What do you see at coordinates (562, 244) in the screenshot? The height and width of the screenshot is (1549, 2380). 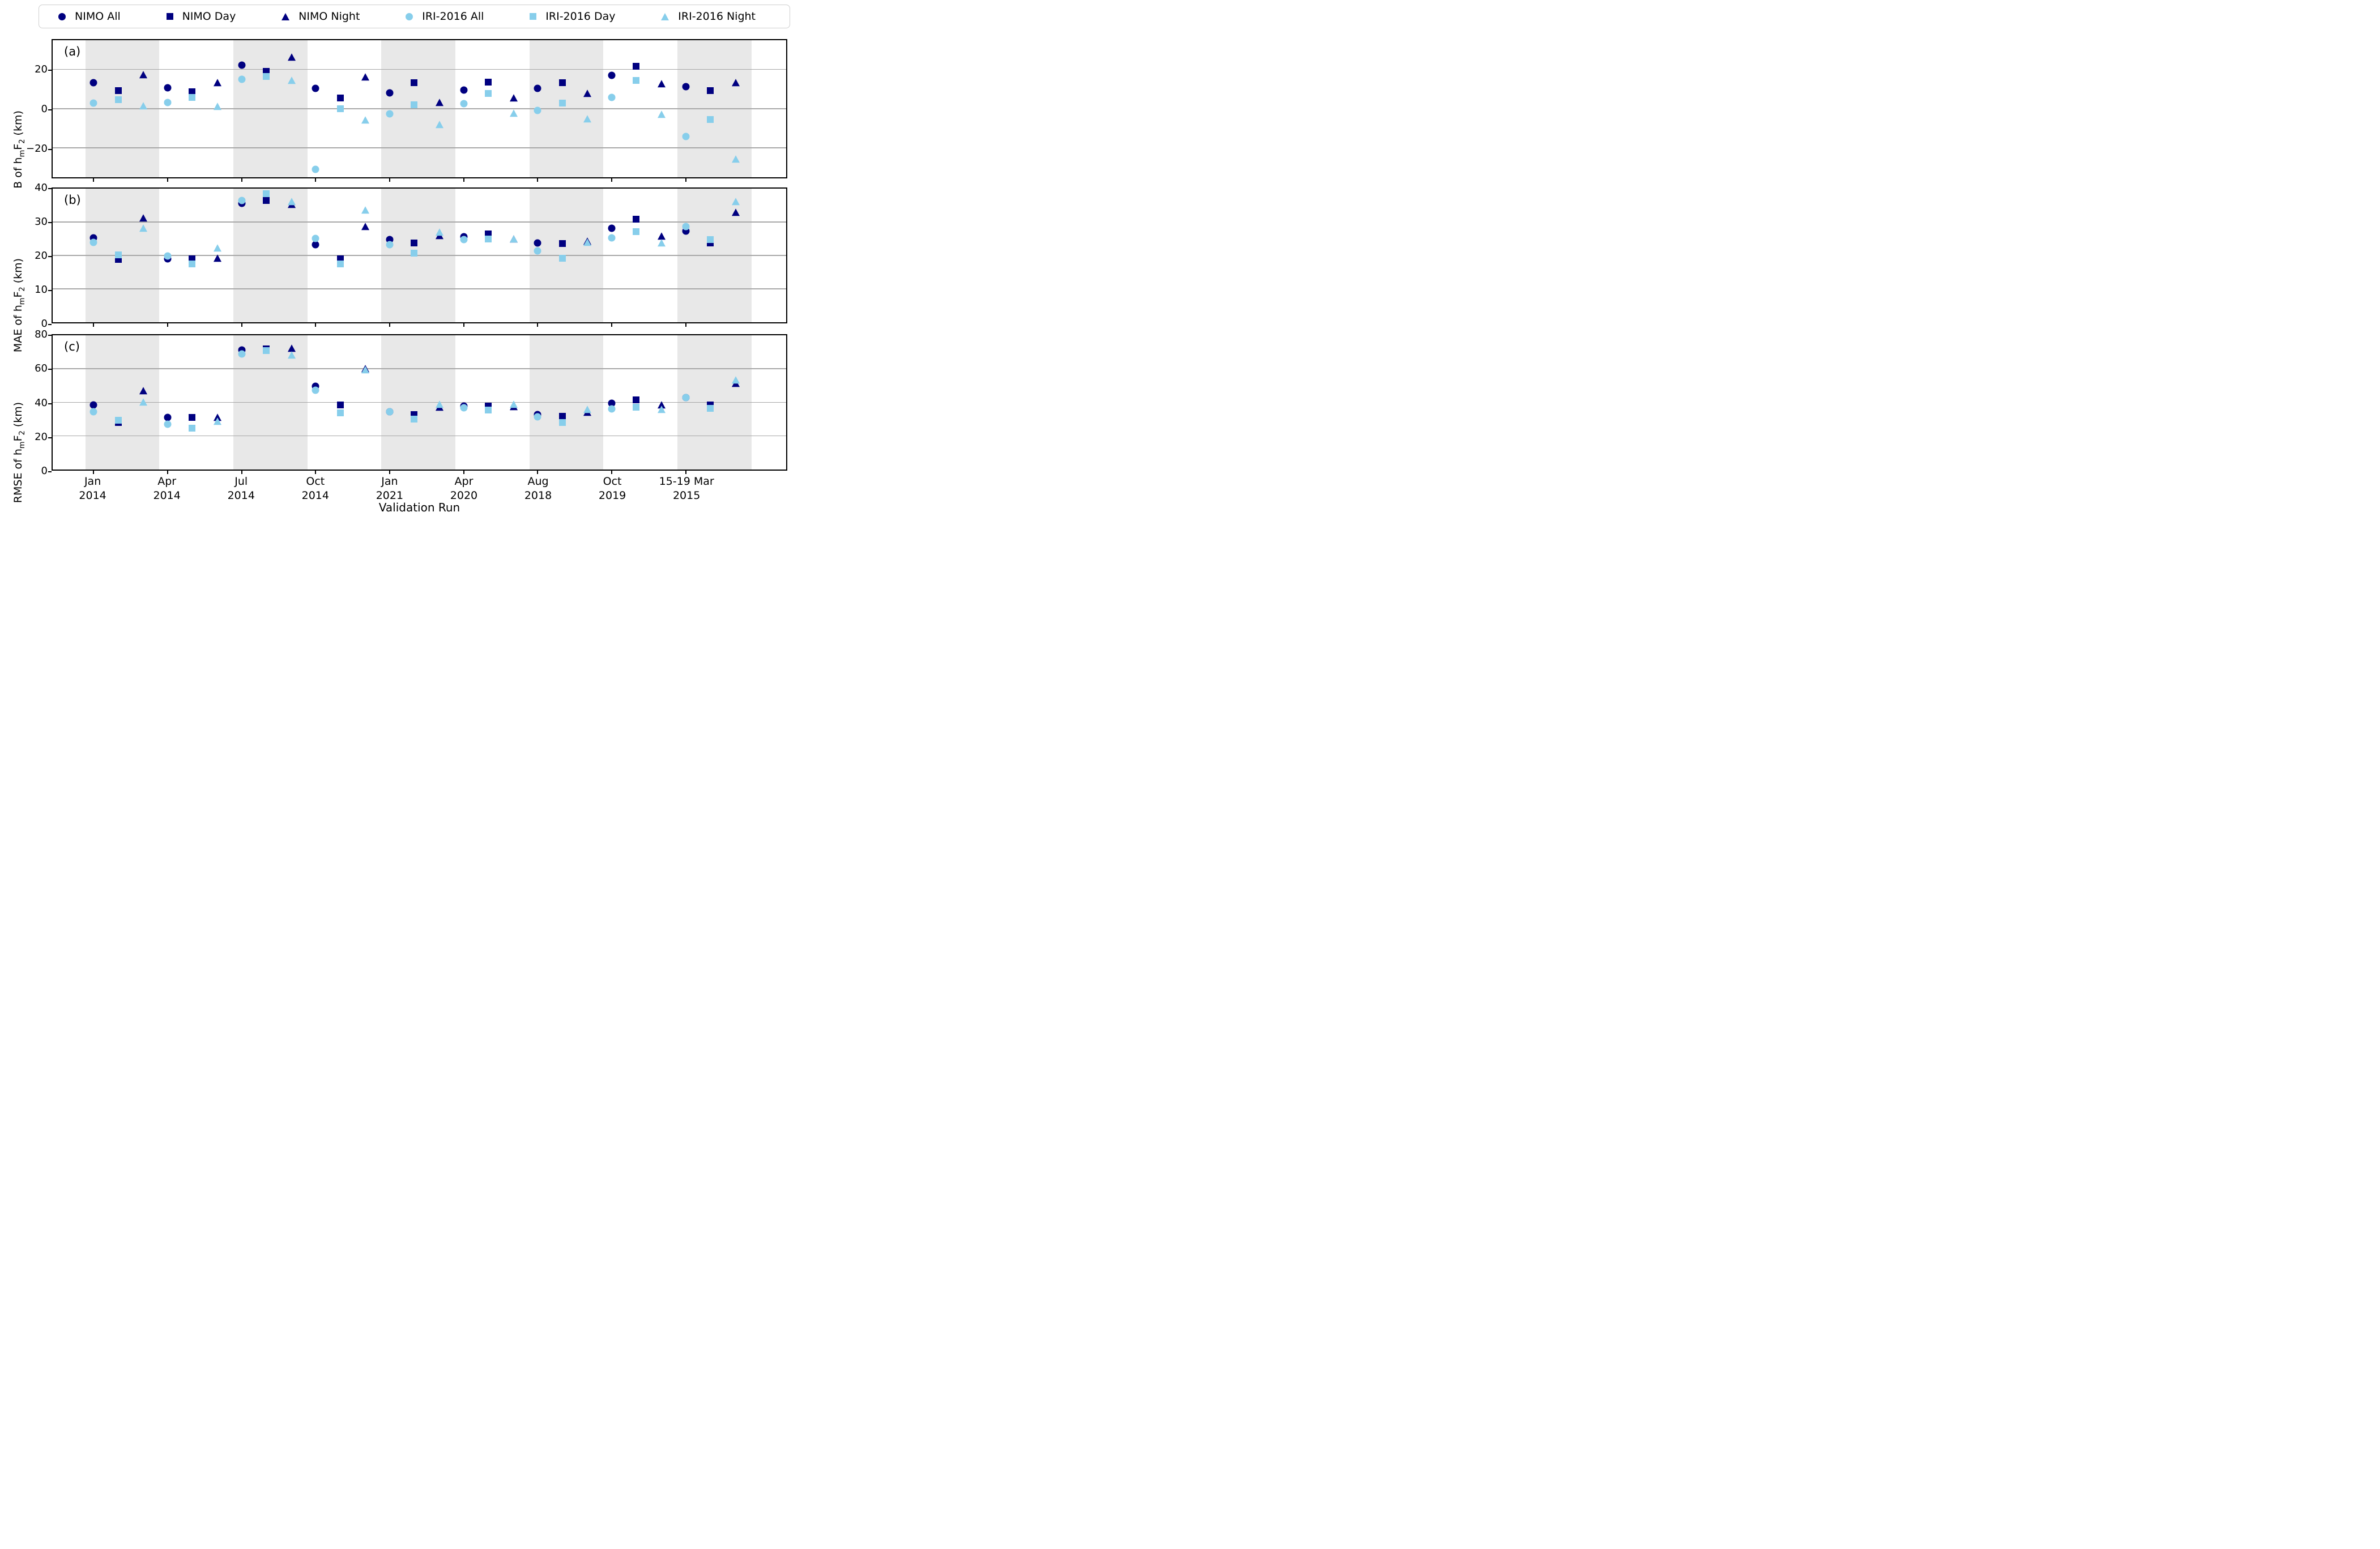 I see `marker--b--nimo-day-6` at bounding box center [562, 244].